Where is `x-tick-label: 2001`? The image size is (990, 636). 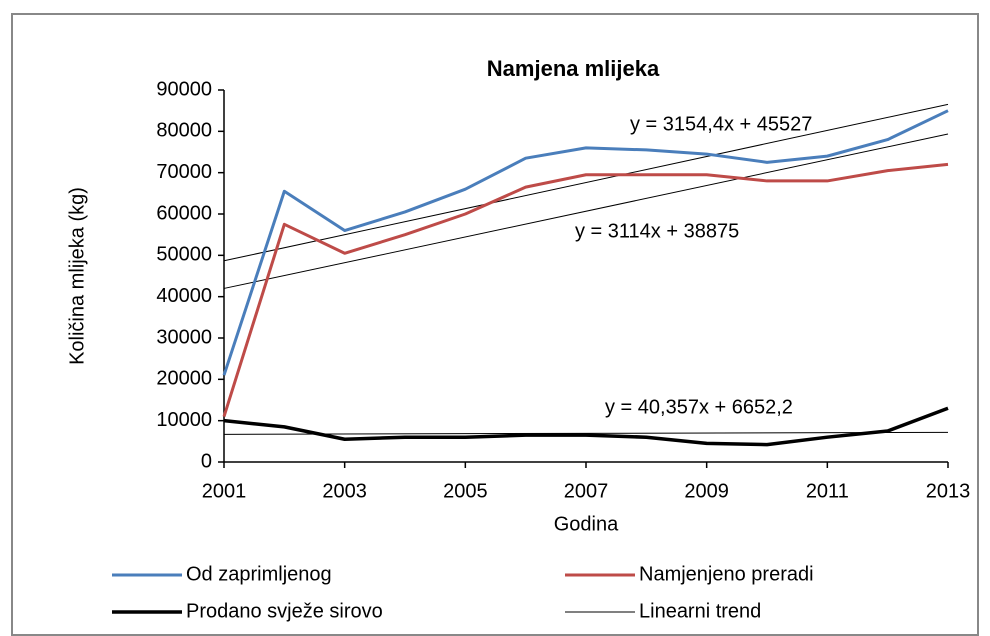 x-tick-label: 2001 is located at coordinates (224, 491).